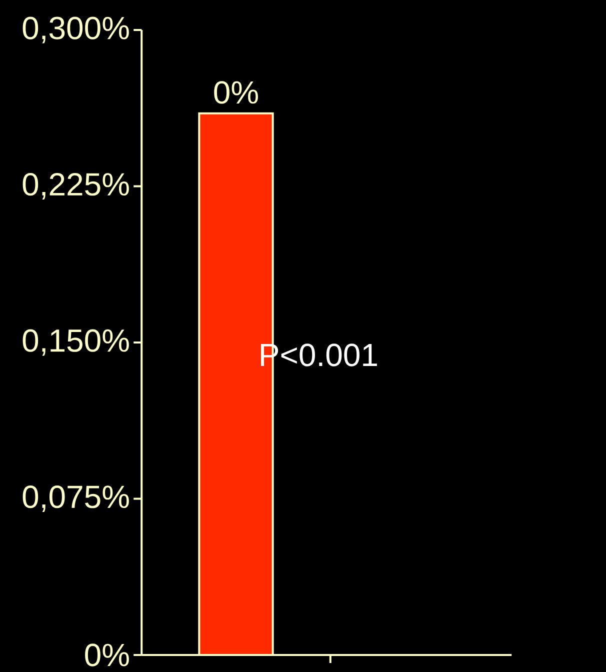 The height and width of the screenshot is (672, 606). I want to click on y-tick-label: 0,300%, so click(75, 30).